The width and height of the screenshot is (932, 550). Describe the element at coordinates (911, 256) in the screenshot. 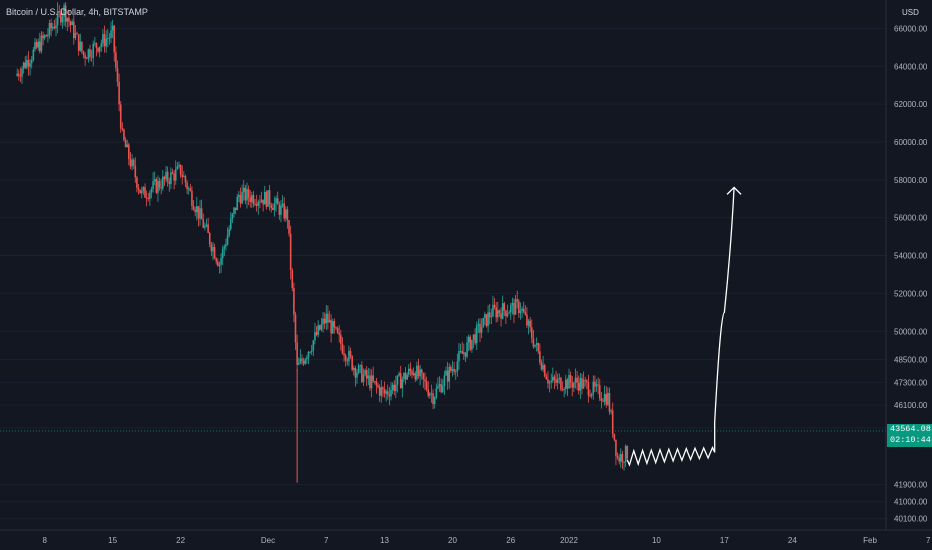

I see `y-tick-label: 54000.00` at that location.